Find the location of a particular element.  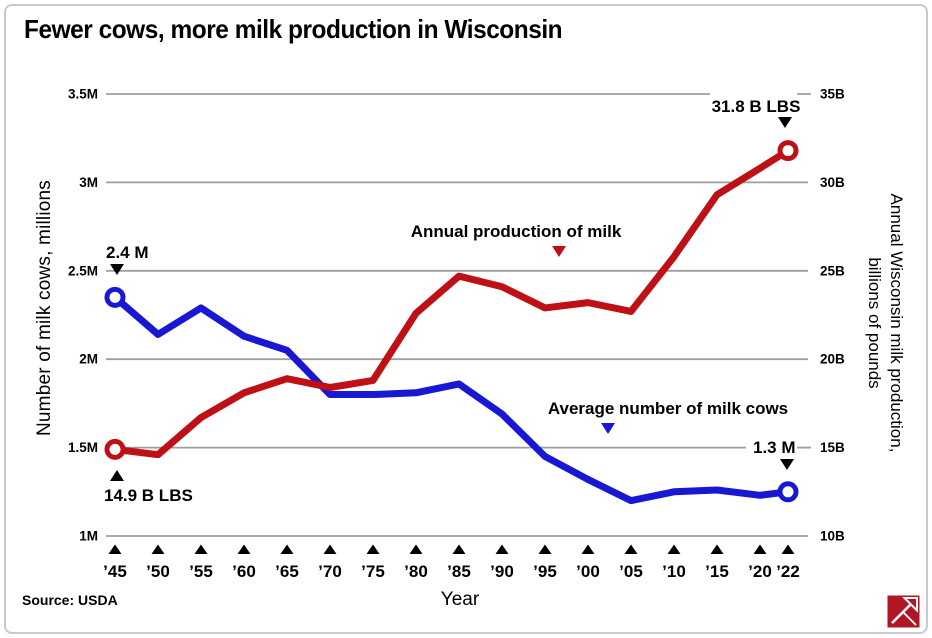

annotation-milk-series-label: Annual production of milk is located at coordinates (516, 231).